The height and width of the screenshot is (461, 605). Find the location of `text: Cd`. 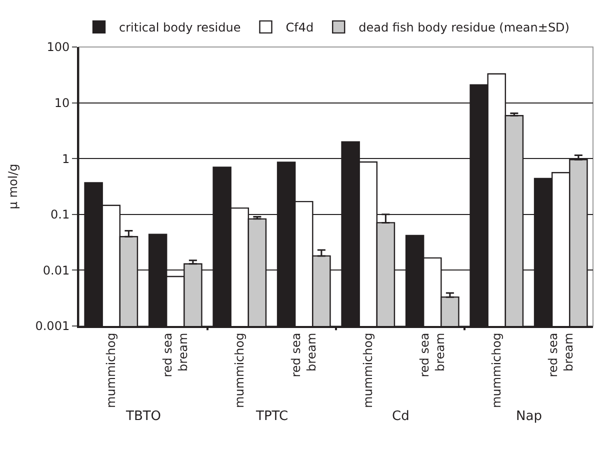

text: Cd is located at coordinates (401, 416).